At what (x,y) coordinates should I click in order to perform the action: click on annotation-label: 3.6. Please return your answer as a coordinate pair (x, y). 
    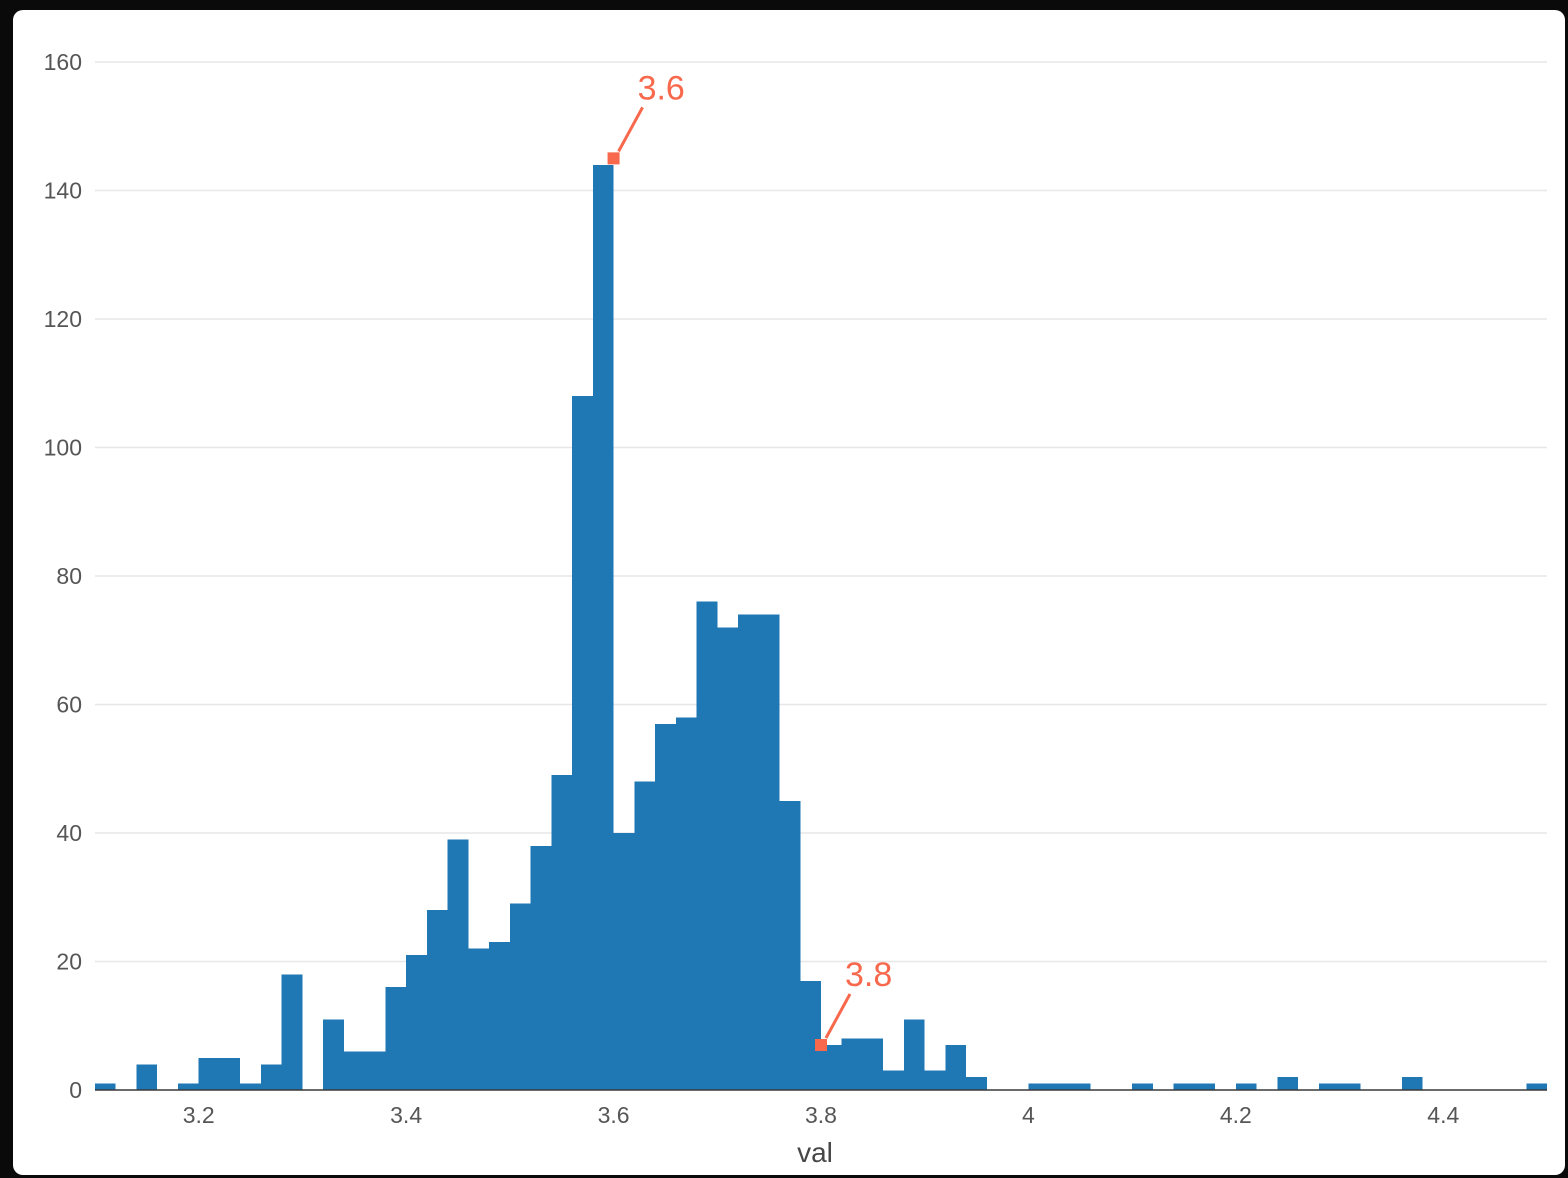
    Looking at the image, I should click on (661, 88).